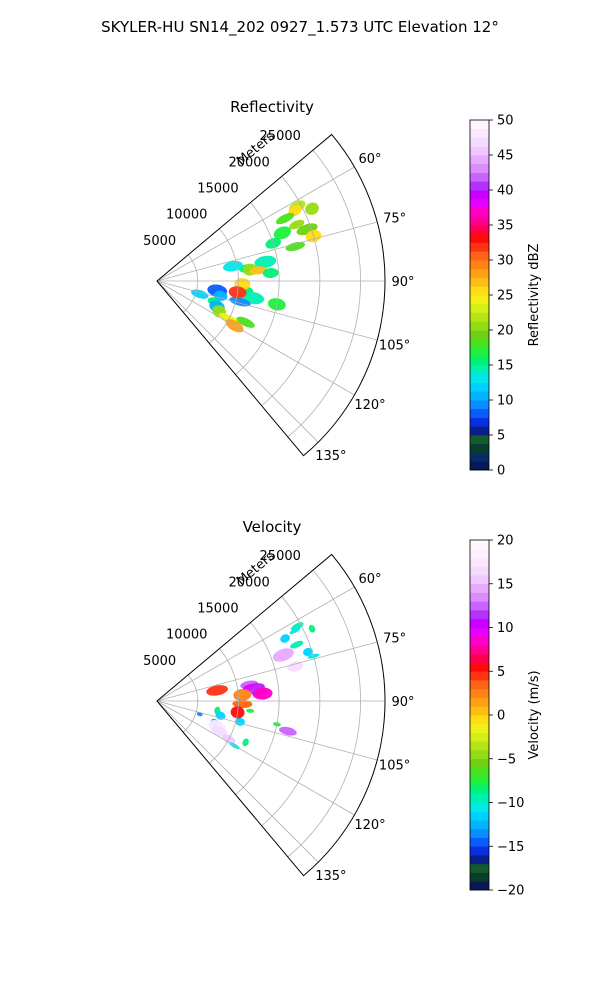  I want to click on colorbar-tick-label: 50, so click(505, 121).